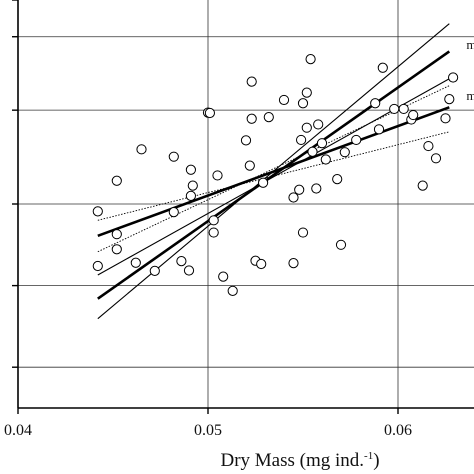 Image resolution: width=474 pixels, height=474 pixels. I want to click on x-tick-label: 0.06, so click(398, 430).